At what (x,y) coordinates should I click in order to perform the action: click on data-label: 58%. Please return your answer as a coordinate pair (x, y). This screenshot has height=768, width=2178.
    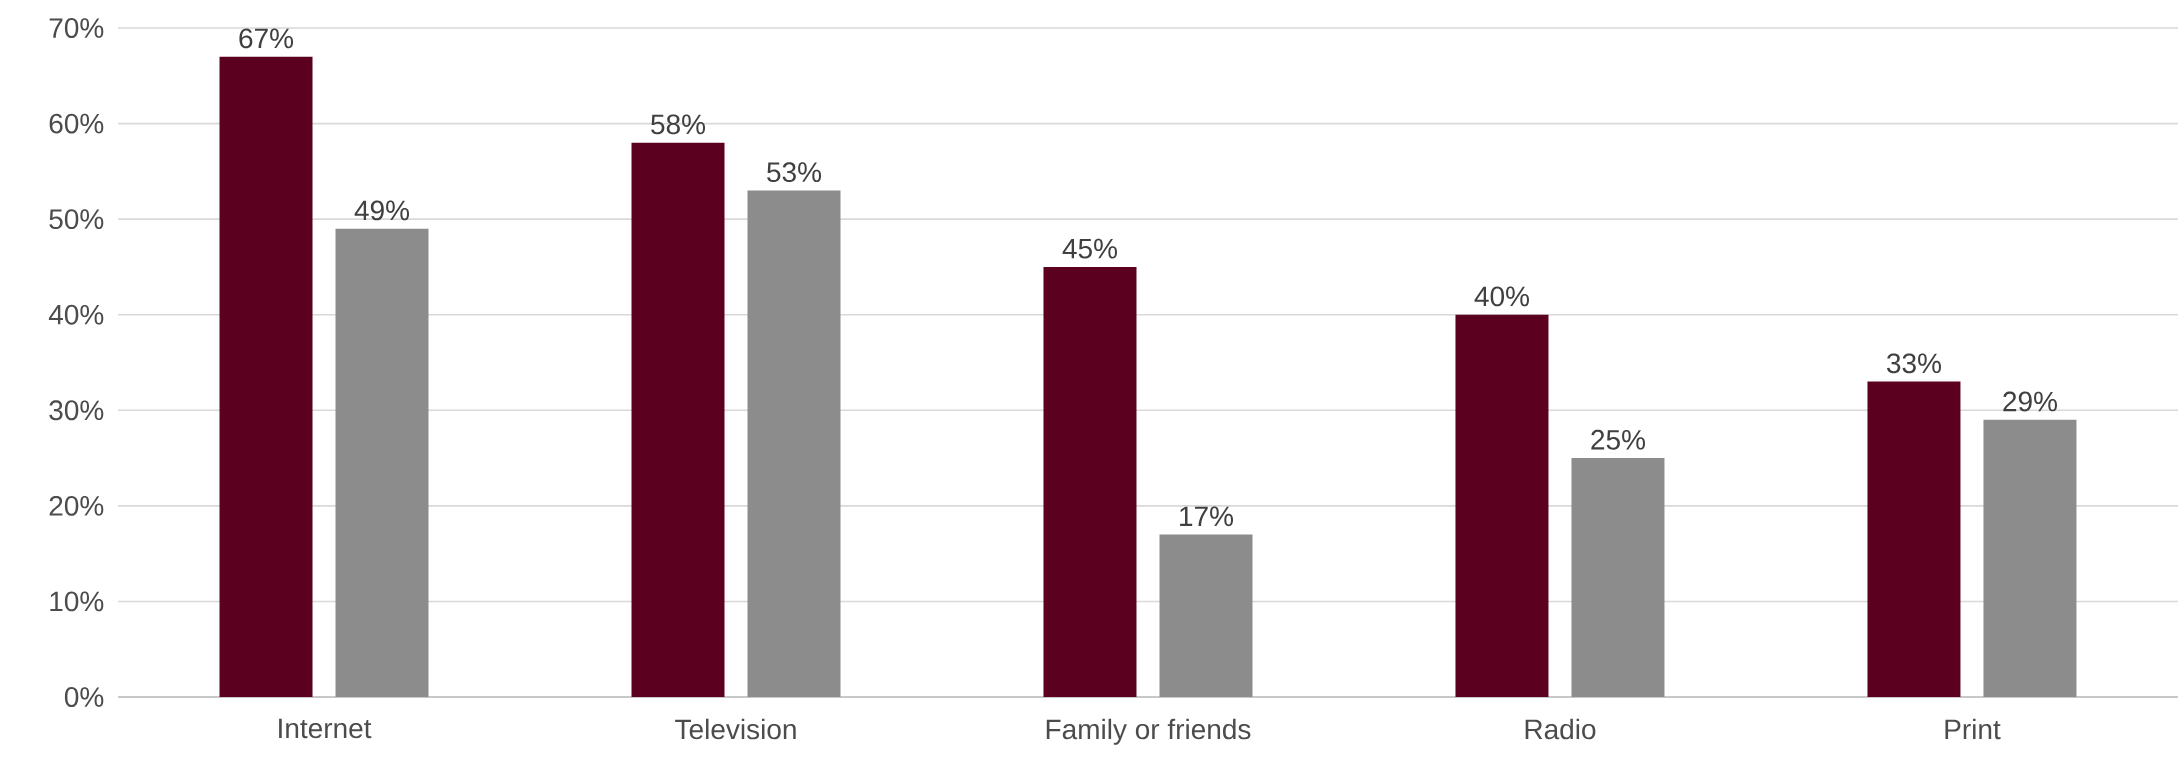
    Looking at the image, I should click on (678, 124).